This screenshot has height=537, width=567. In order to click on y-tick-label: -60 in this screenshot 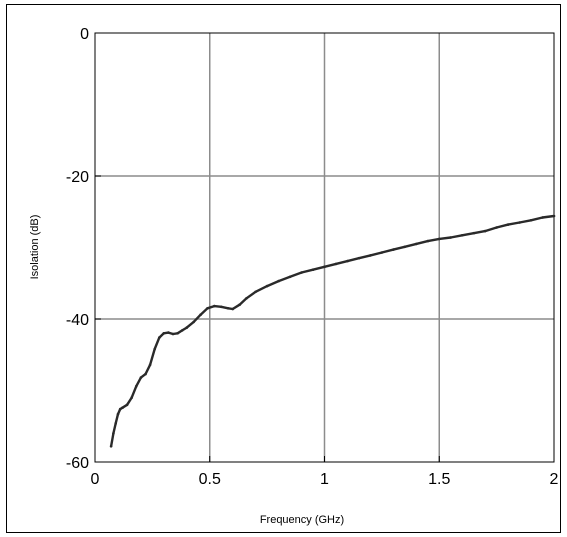, I will do `click(77, 463)`.